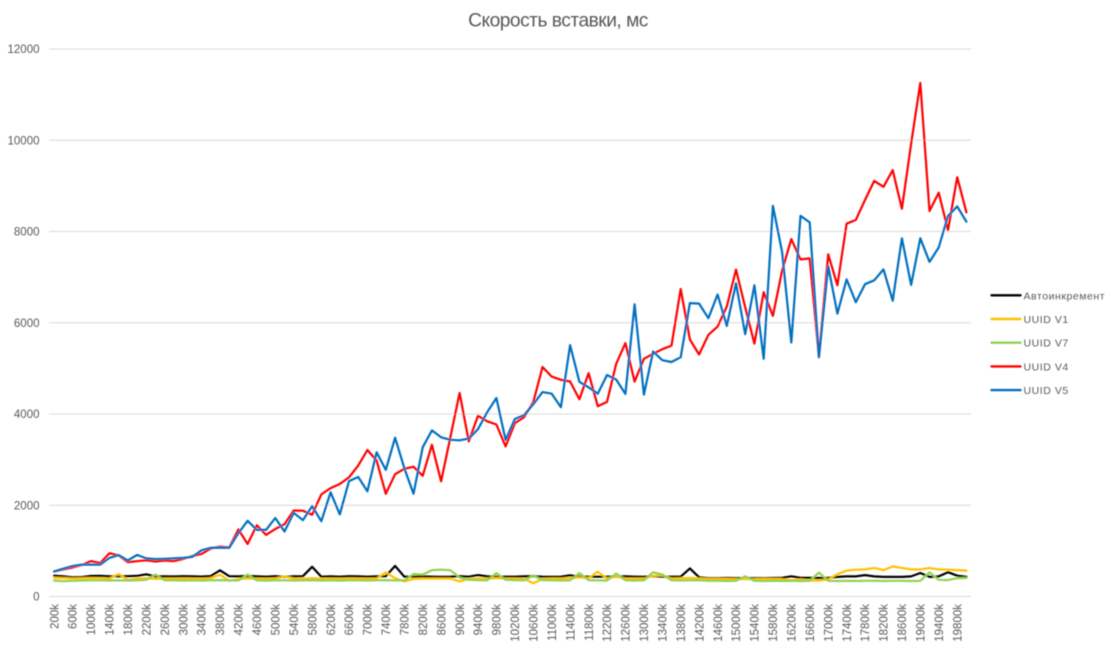 This screenshot has width=1116, height=655. I want to click on svg-text: 19000k, so click(922, 623).